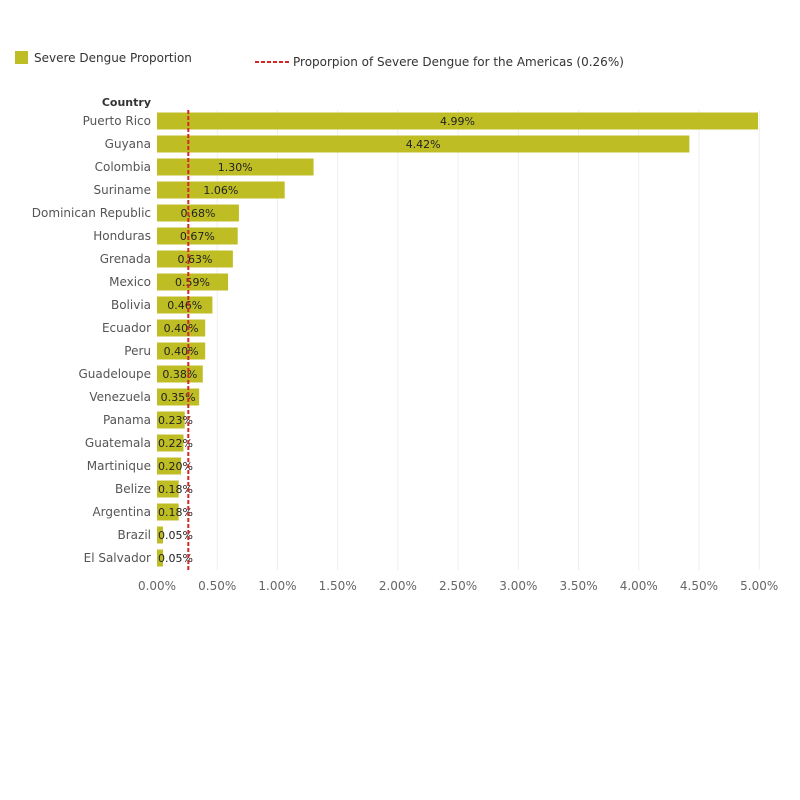 This screenshot has height=800, width=800. What do you see at coordinates (157, 586) in the screenshot?
I see `x-tick-label: 0.00%` at bounding box center [157, 586].